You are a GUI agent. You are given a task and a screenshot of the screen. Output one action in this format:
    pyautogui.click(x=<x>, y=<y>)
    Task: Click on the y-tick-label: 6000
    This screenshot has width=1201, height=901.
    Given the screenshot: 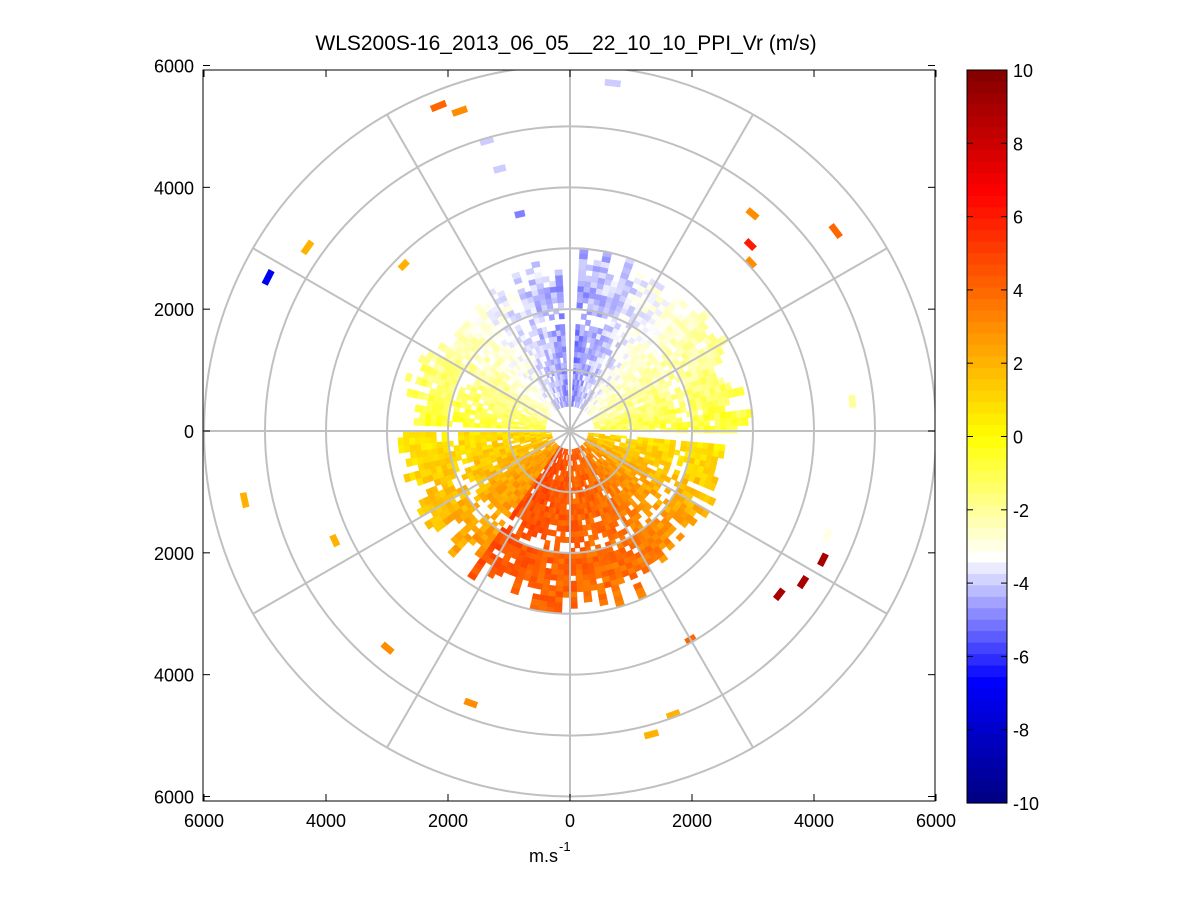 What is the action you would take?
    pyautogui.click(x=174, y=67)
    